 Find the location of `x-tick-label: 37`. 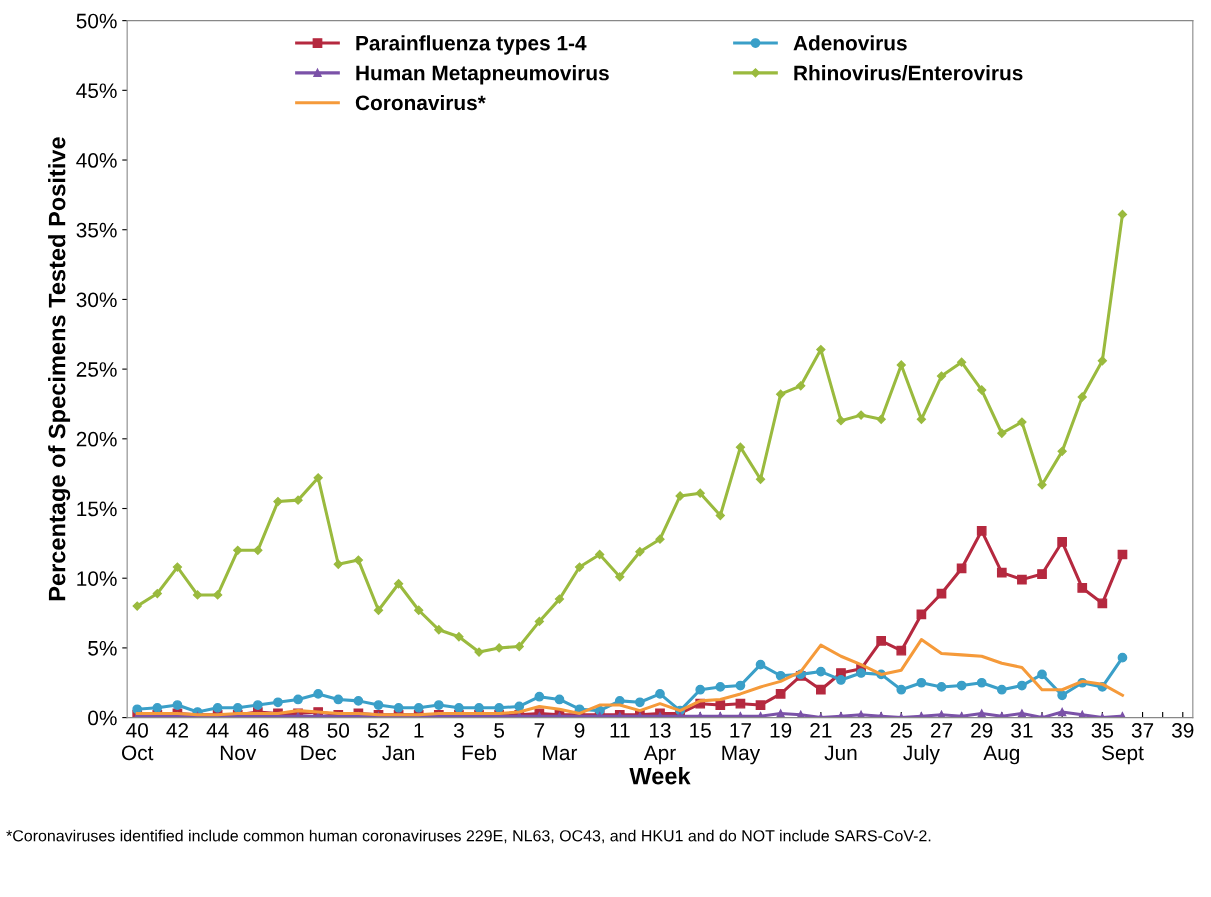

x-tick-label: 37 is located at coordinates (1142, 730).